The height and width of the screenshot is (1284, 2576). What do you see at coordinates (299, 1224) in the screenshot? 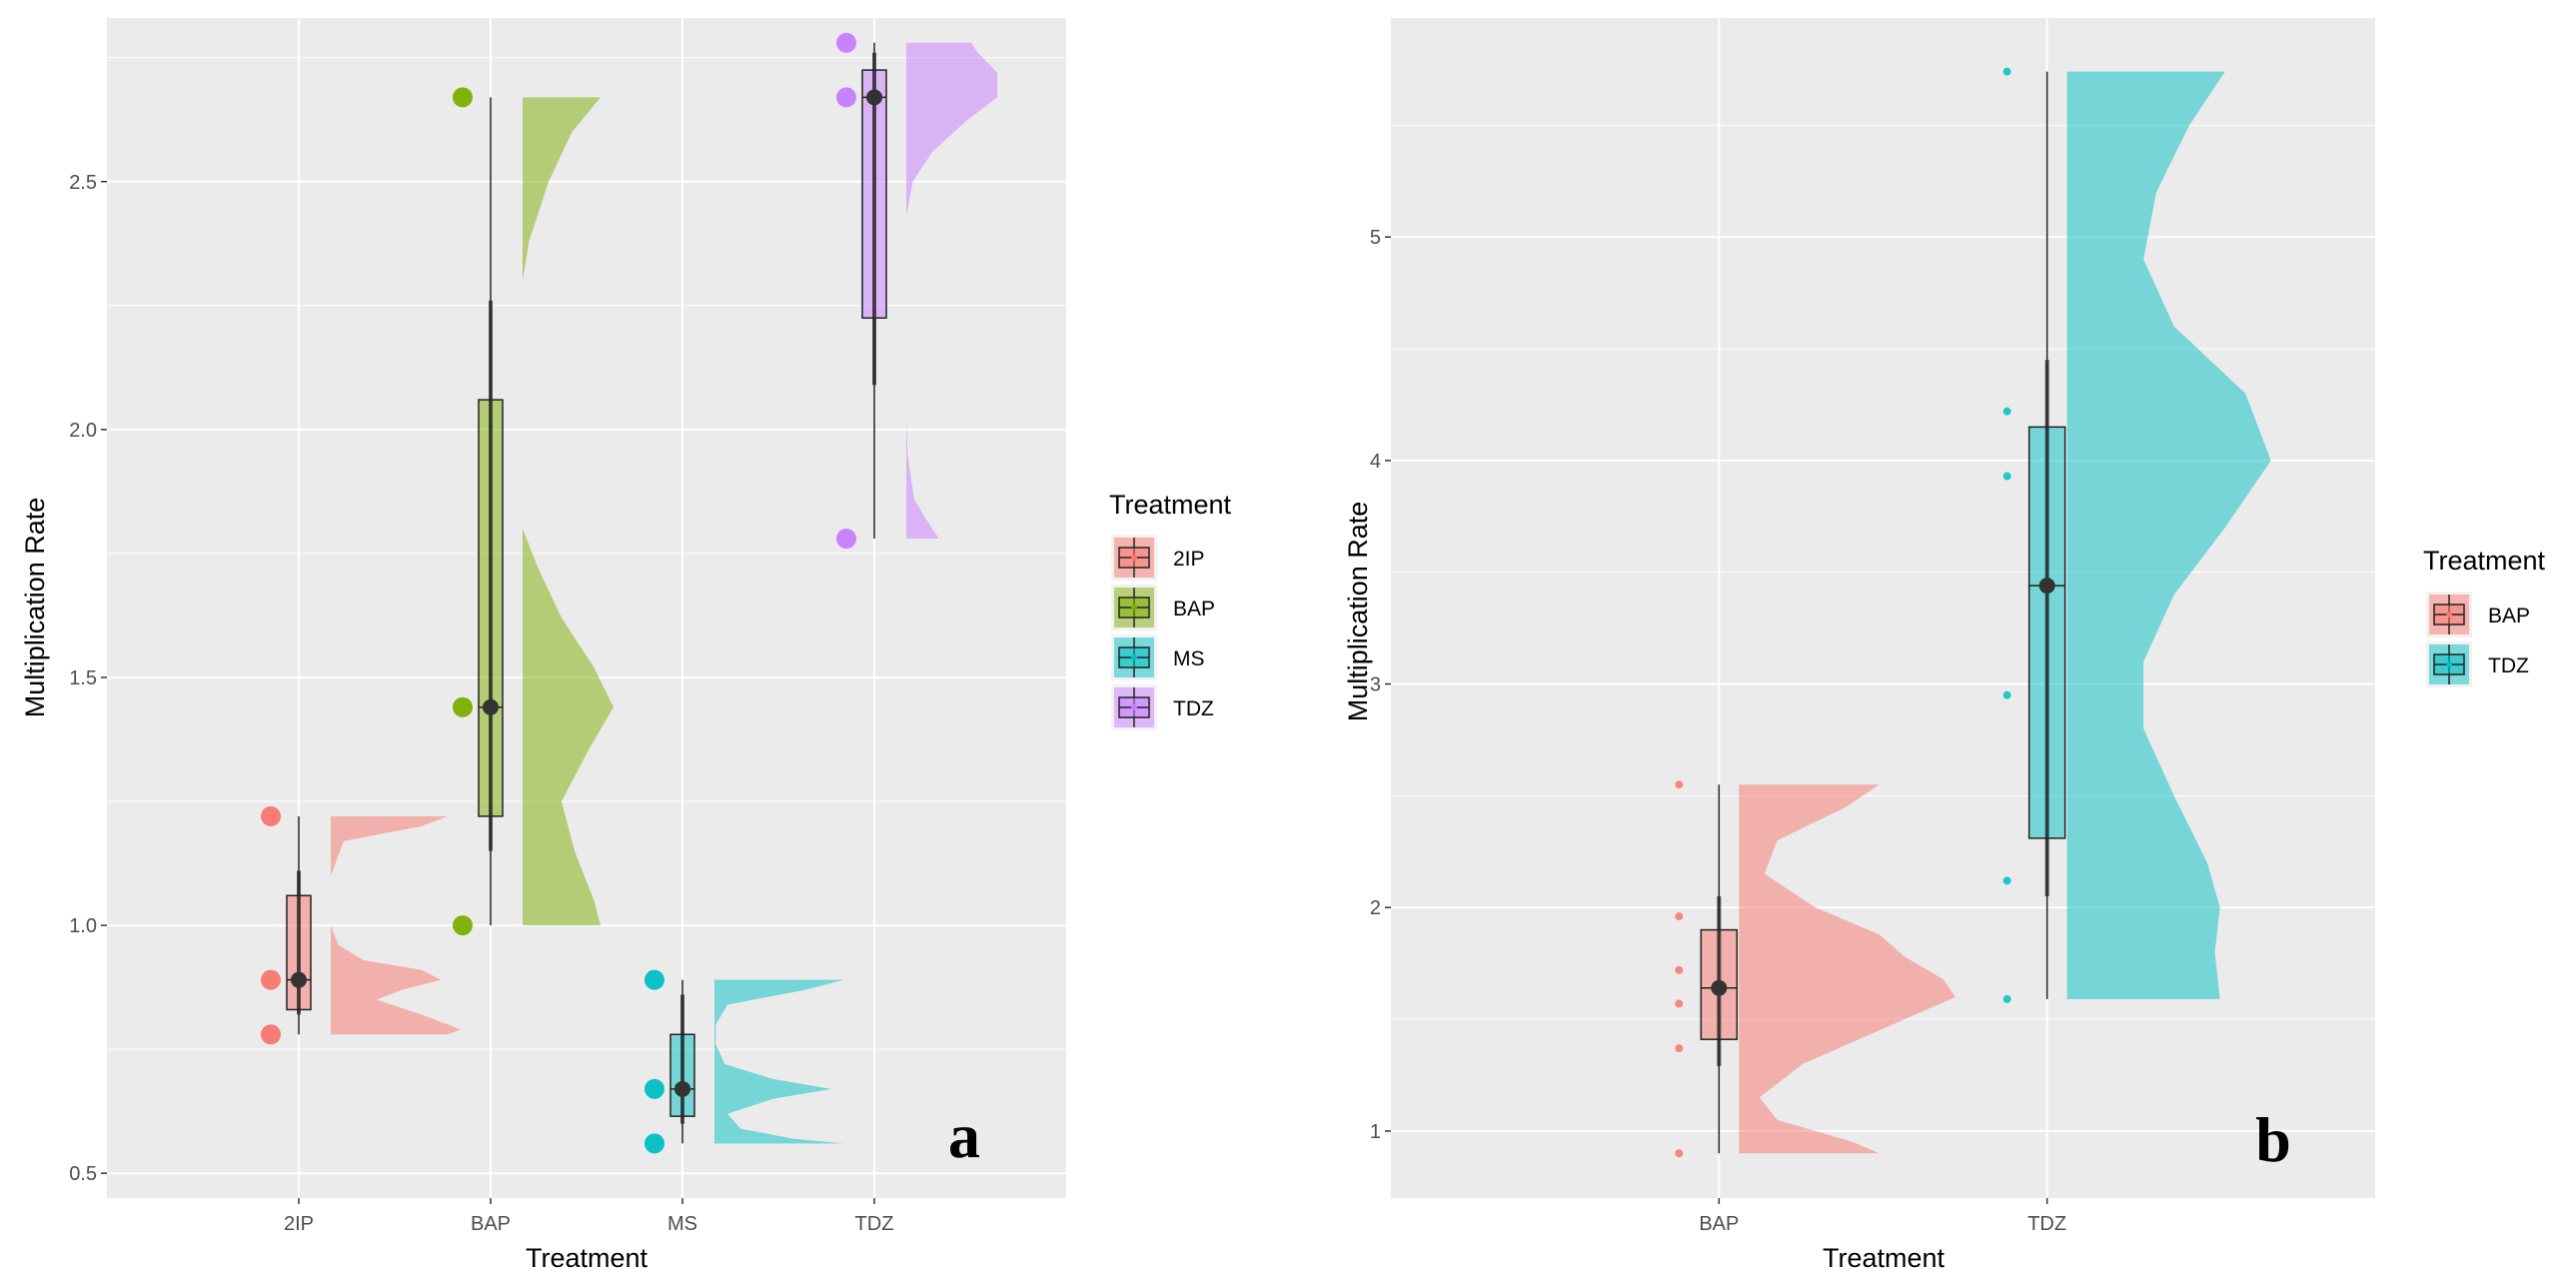
I see `x-tick-label-2ip: 2IP` at bounding box center [299, 1224].